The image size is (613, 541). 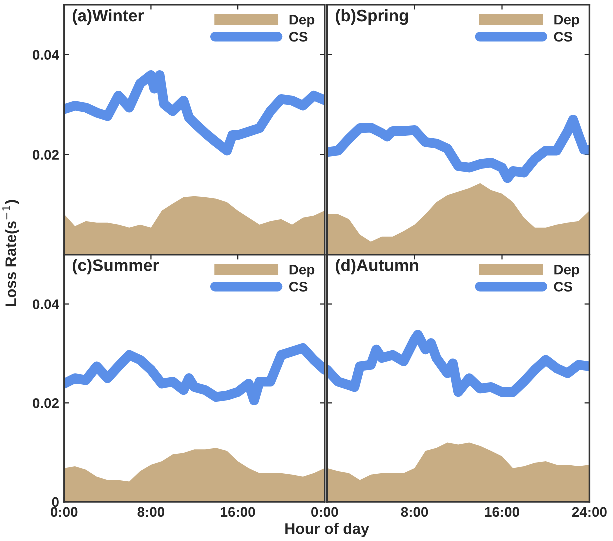 What do you see at coordinates (11, 253) in the screenshot?
I see `y-axis-title: Loss Rate(s$^{−1}$)` at bounding box center [11, 253].